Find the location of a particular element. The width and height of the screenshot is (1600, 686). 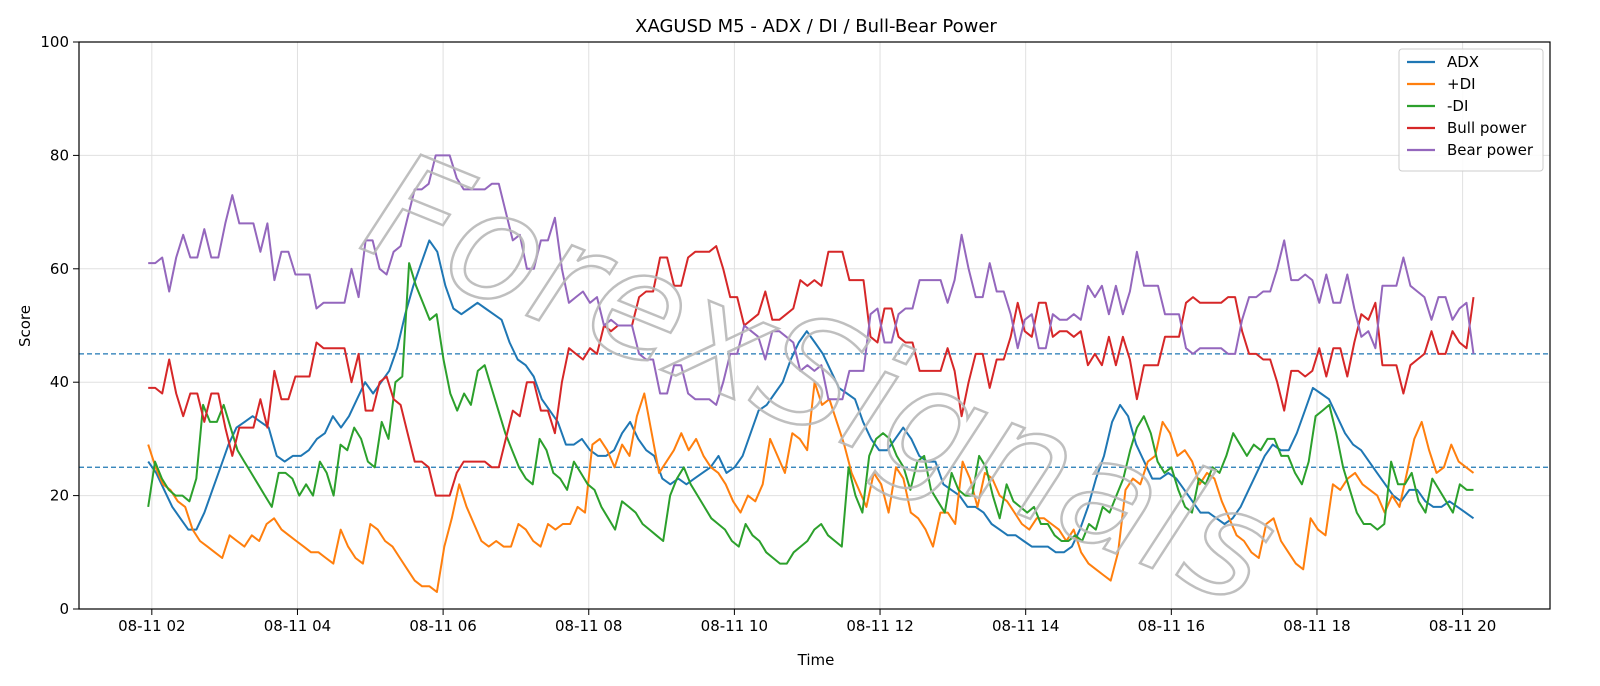

y-tick-label: 100 is located at coordinates (54, 42).